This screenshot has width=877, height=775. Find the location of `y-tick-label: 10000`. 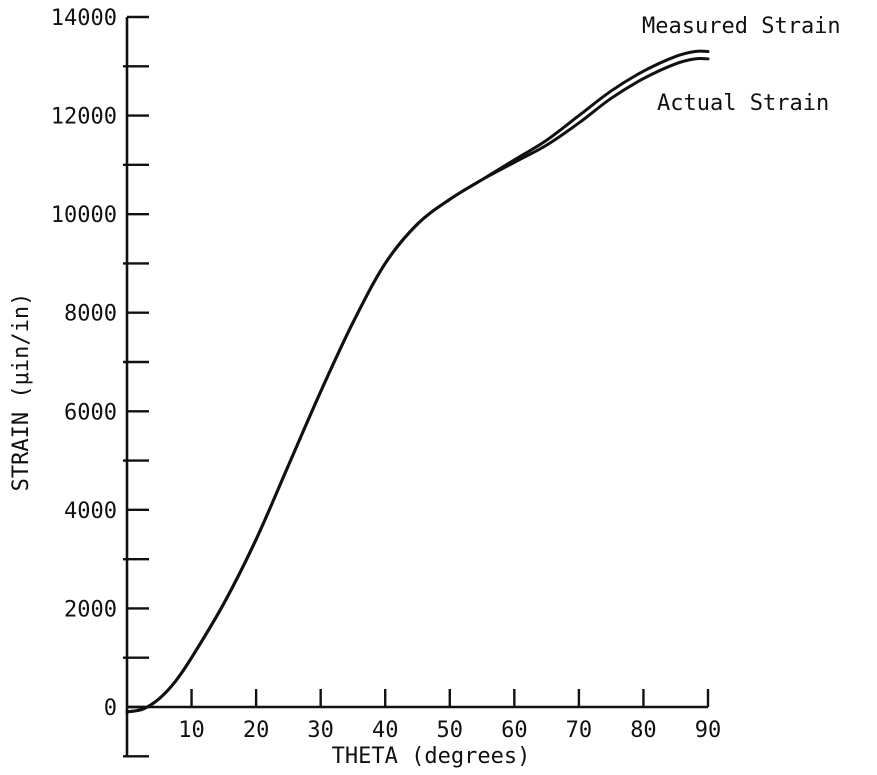

y-tick-label: 10000 is located at coordinates (84, 215).